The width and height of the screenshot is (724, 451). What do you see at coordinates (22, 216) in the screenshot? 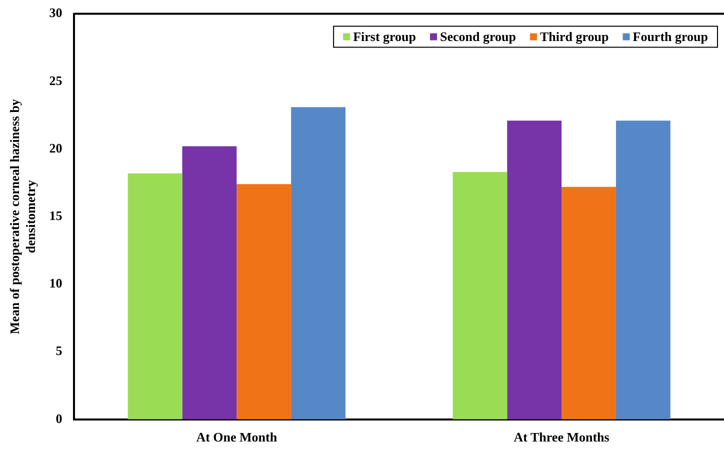
I see `y-axis-title: Mean of postoperative corneal haziness by densitometry` at bounding box center [22, 216].